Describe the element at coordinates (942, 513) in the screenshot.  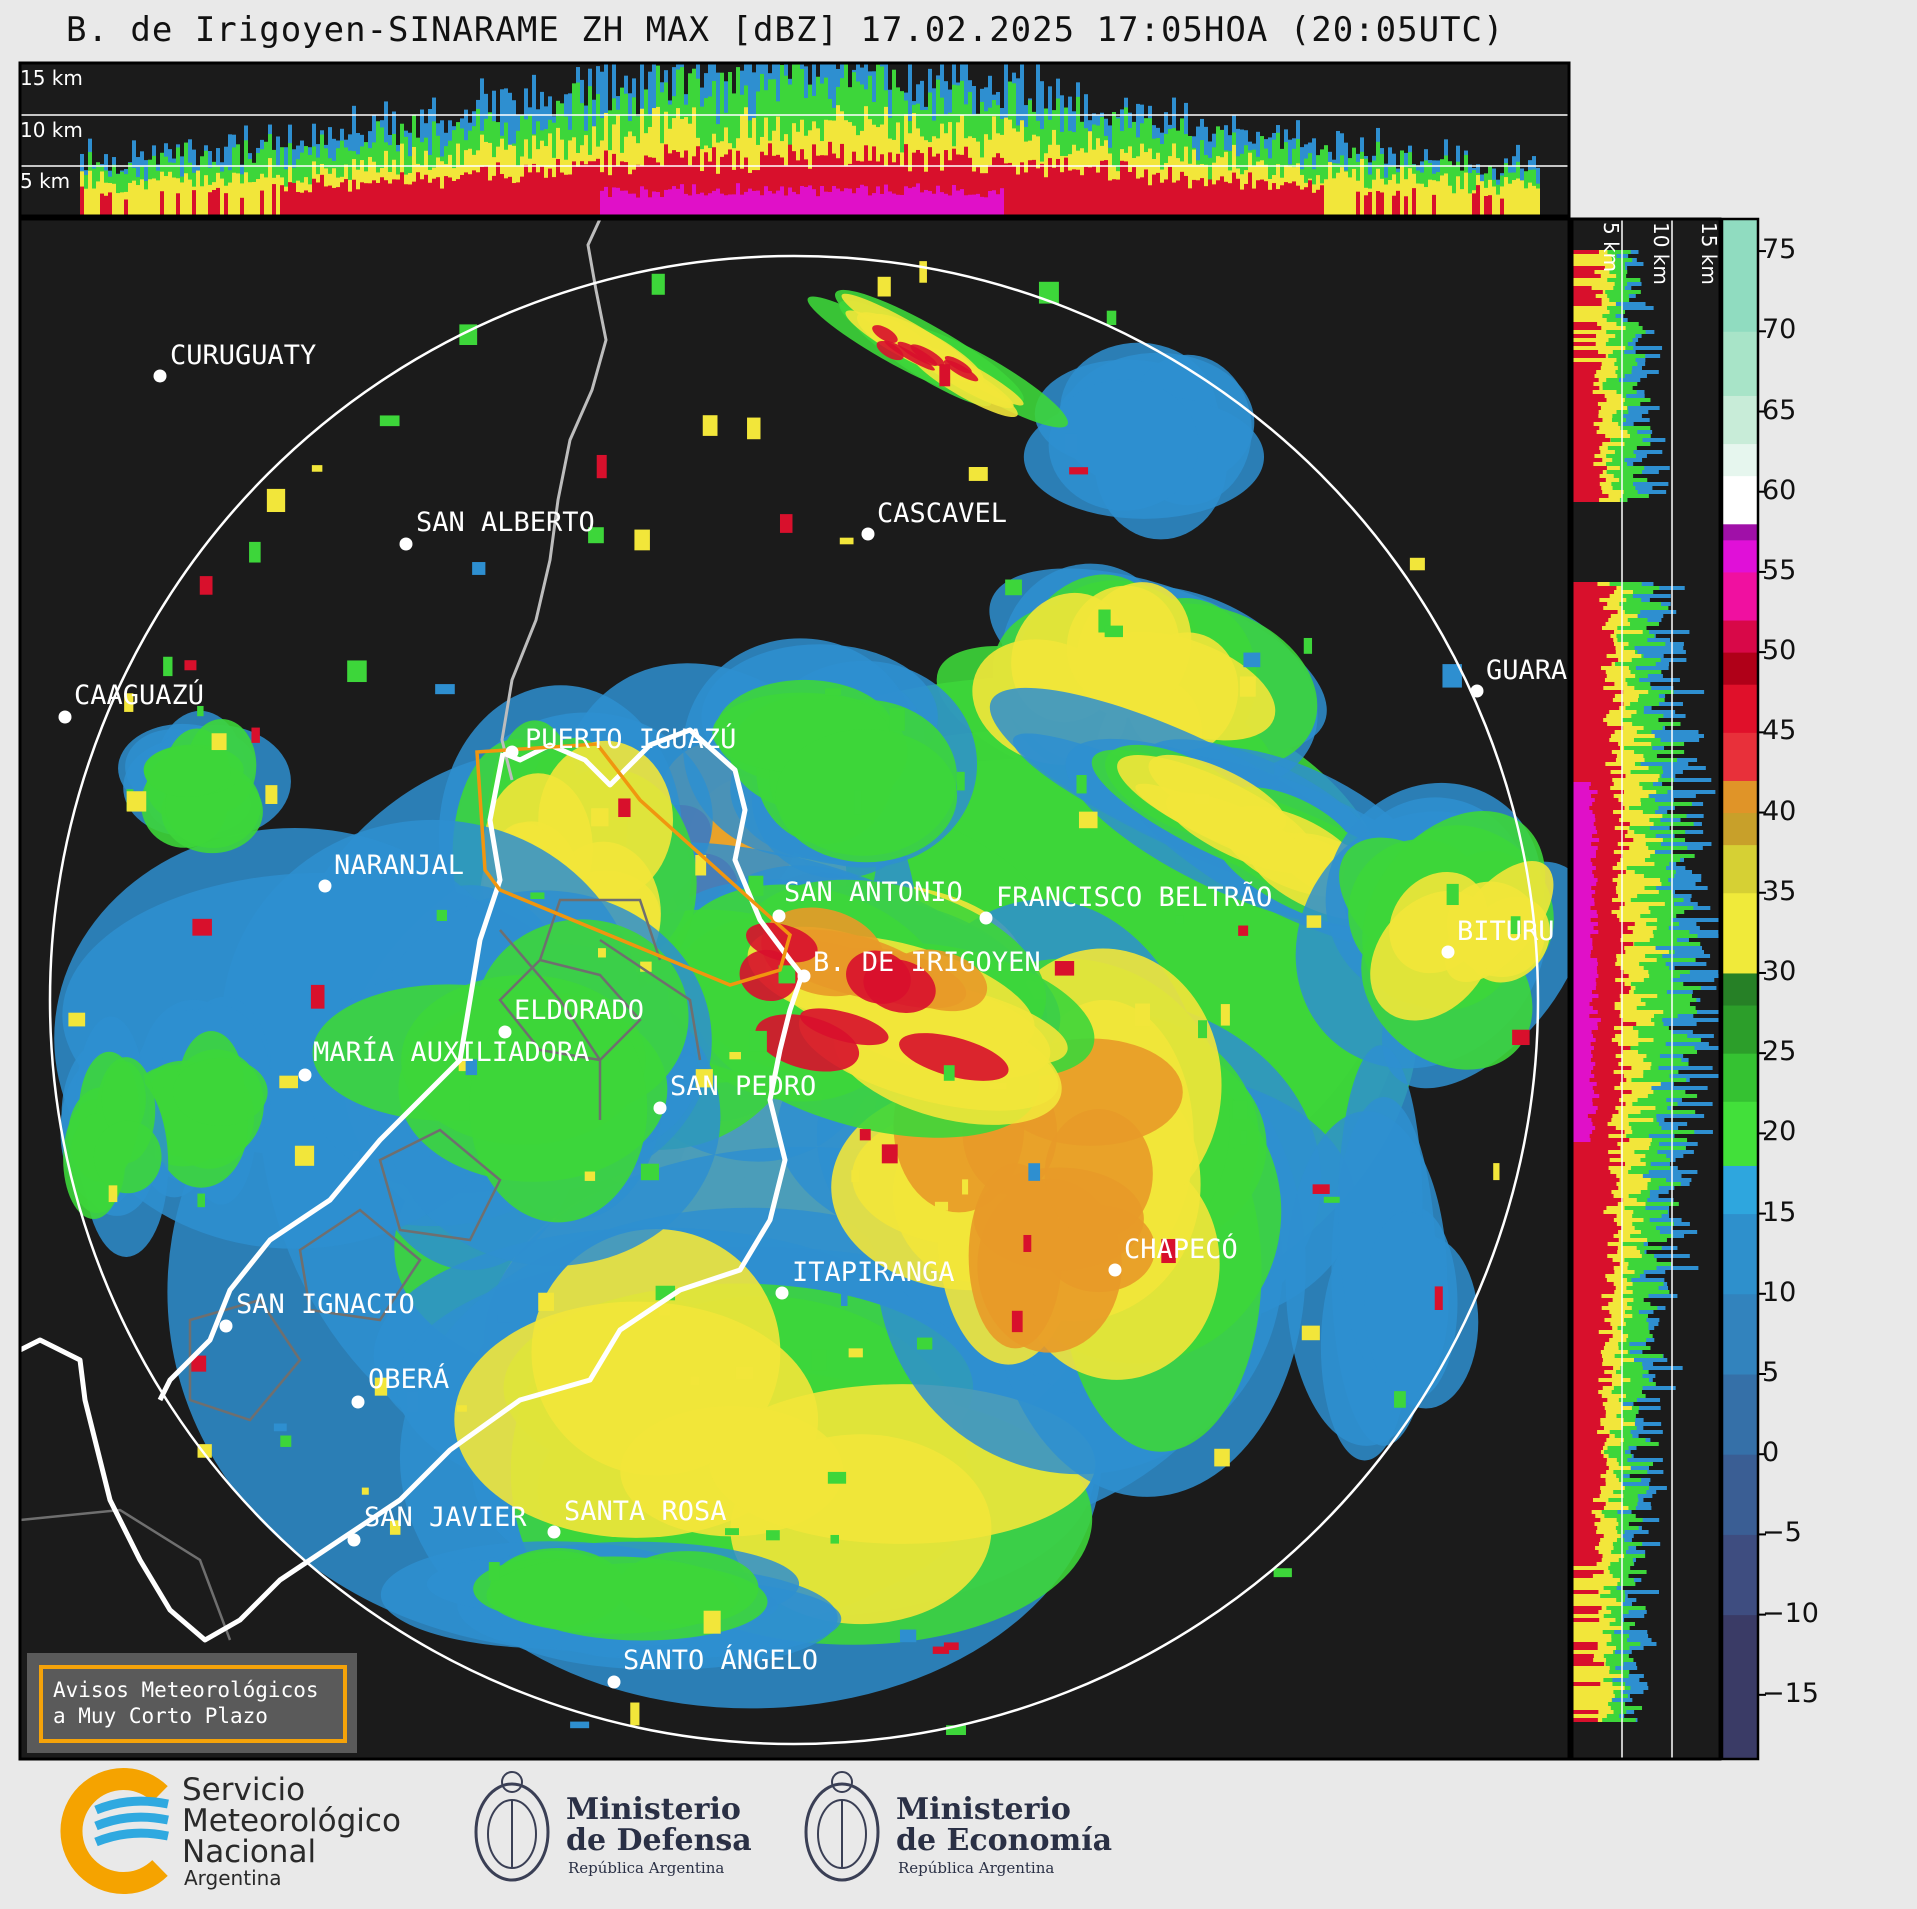
I see `city-label-cascavel: CASCAVEL` at that location.